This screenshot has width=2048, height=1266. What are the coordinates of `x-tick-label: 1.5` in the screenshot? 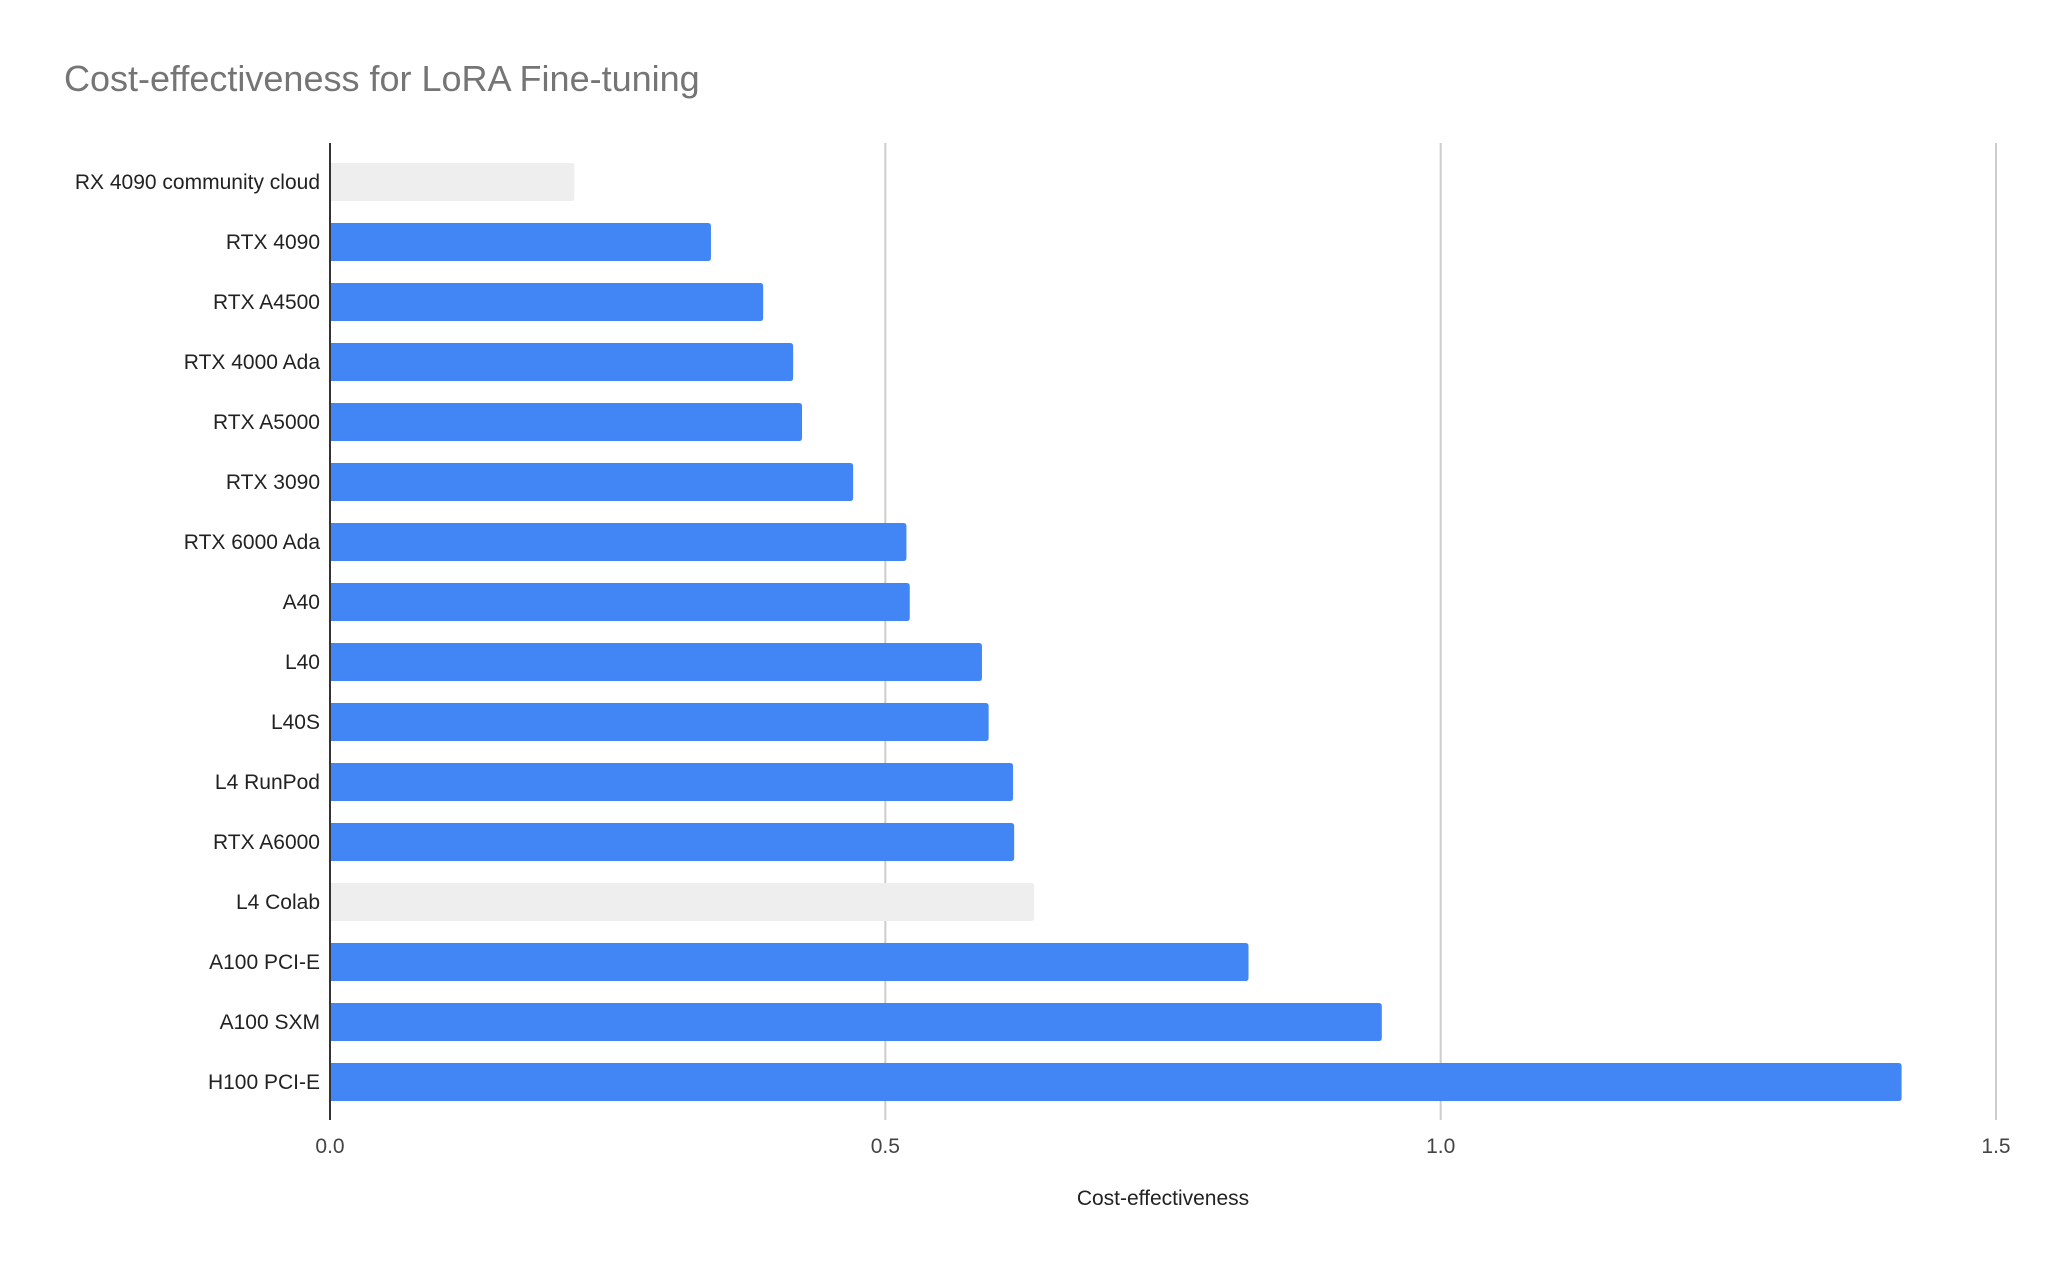 It's located at (1995, 1146).